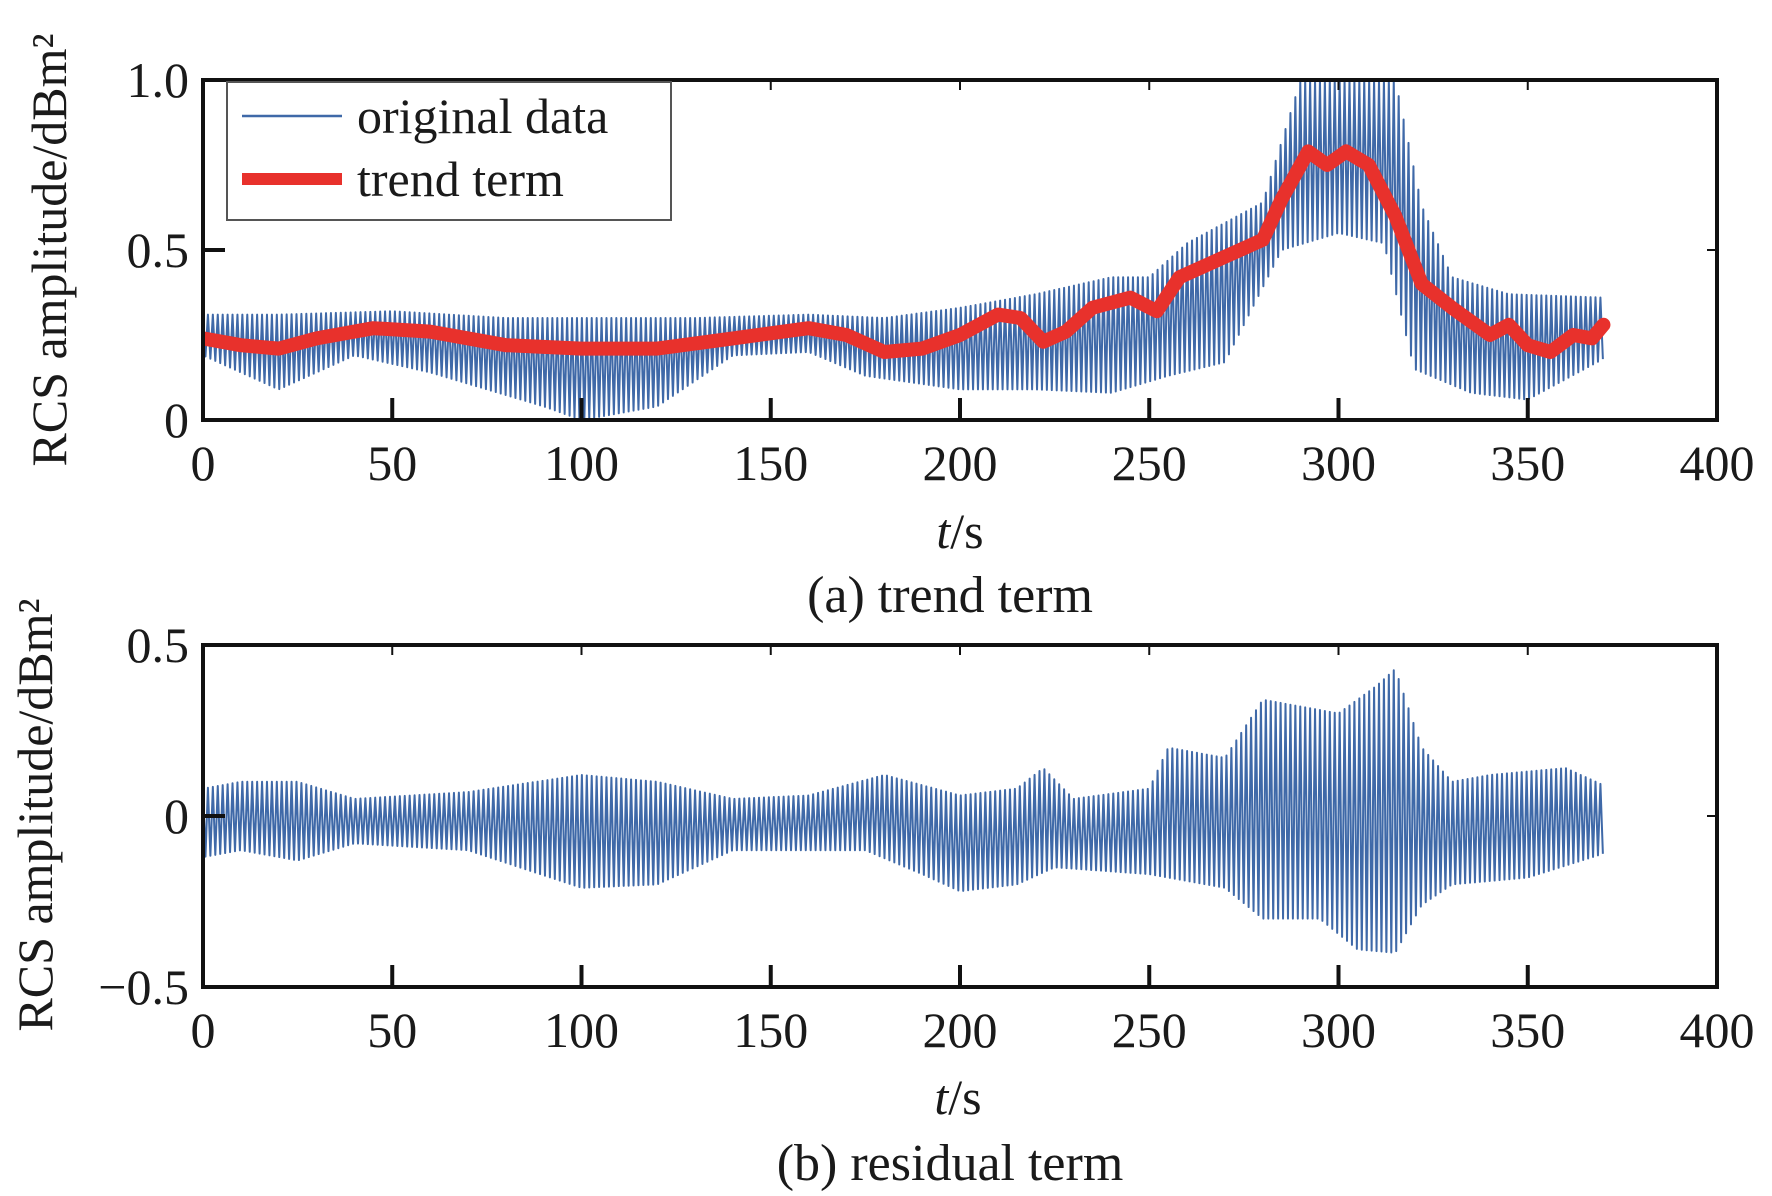 The width and height of the screenshot is (1772, 1196). I want to click on panel-a-x-axis-variable: t, so click(943, 531).